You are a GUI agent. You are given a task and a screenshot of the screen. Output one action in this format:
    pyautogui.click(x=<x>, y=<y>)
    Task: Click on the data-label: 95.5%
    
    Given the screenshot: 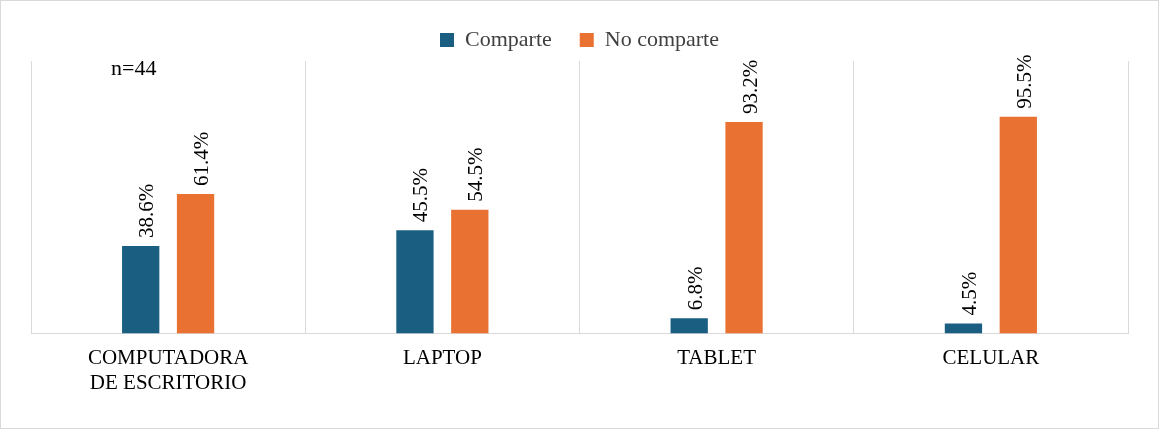 What is the action you would take?
    pyautogui.click(x=1023, y=81)
    